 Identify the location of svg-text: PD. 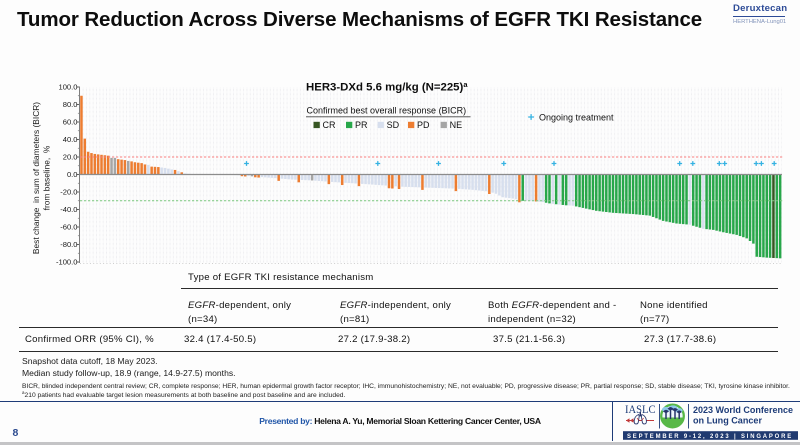
(423, 125).